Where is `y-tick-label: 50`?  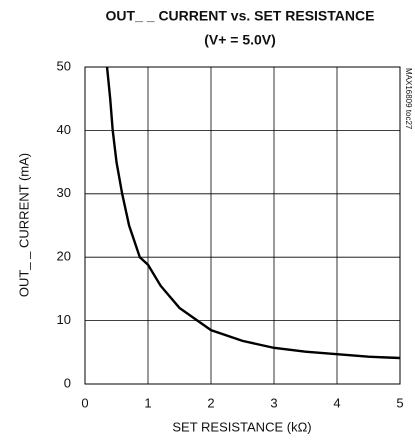 y-tick-label: 50 is located at coordinates (64, 65).